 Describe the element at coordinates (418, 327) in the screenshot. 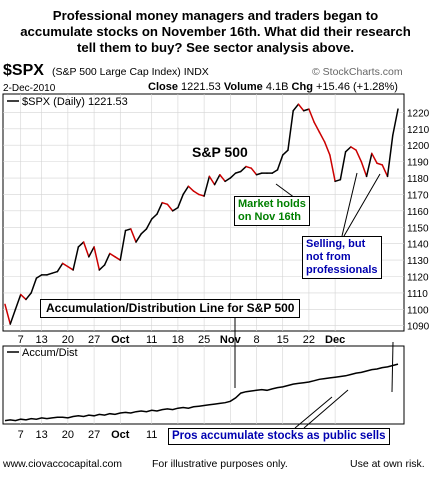

I see `price-y-tick: 1090` at that location.